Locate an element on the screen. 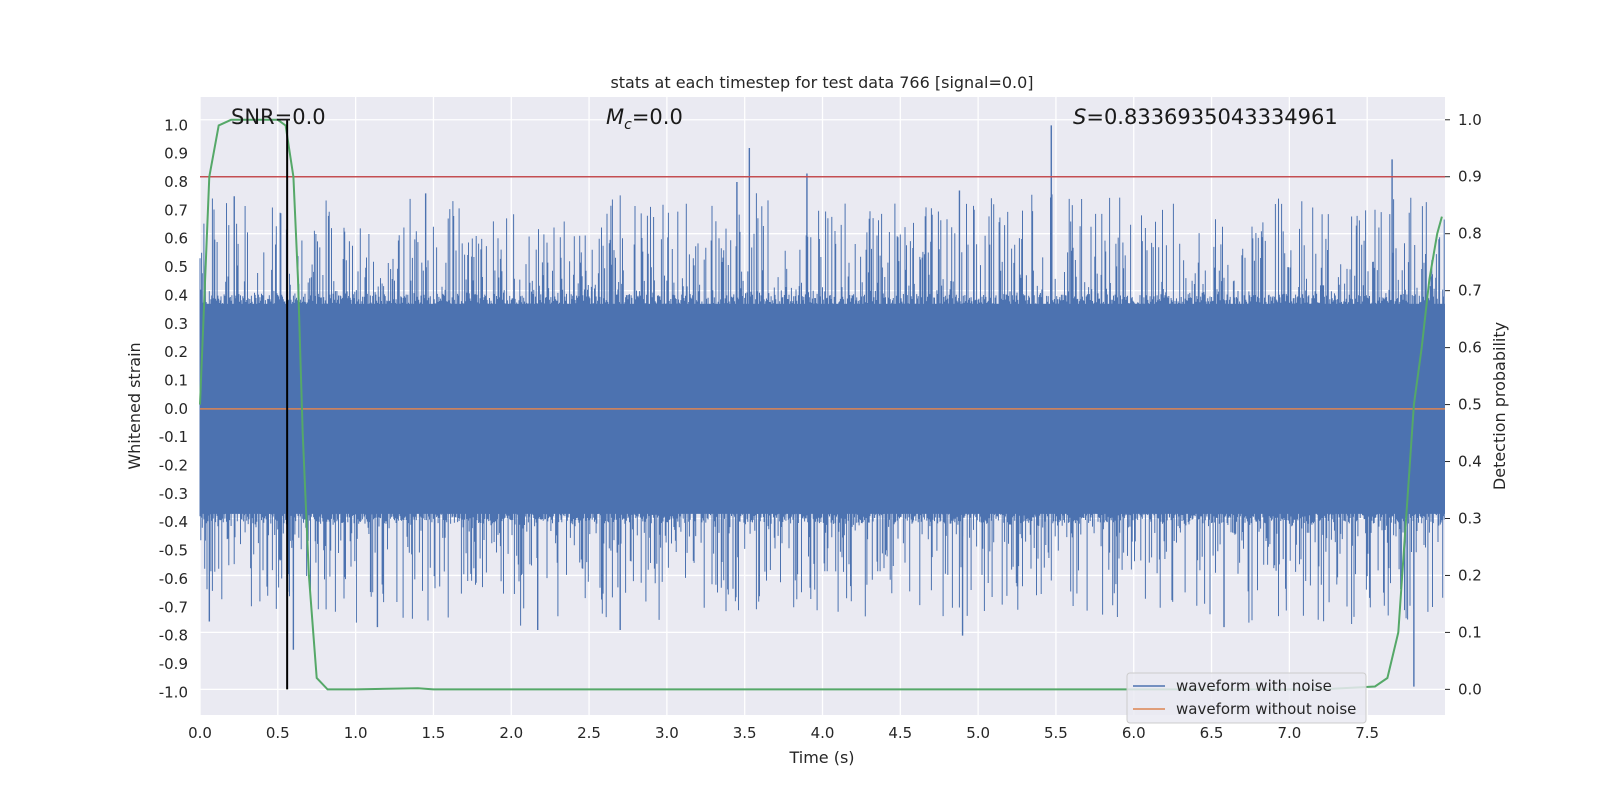 Image resolution: width=1600 pixels, height=800 pixels. x-tick-label: 3.0 is located at coordinates (667, 733).